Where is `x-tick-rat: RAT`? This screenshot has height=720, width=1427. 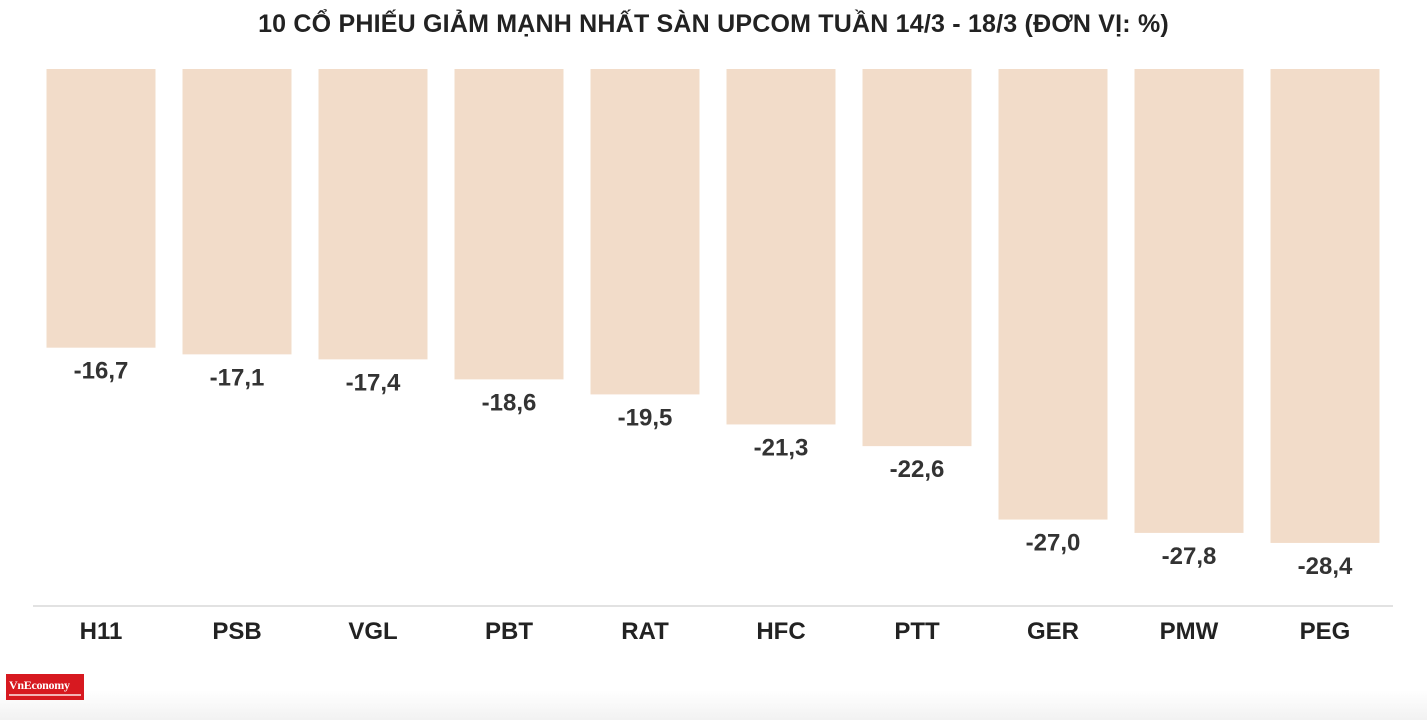
x-tick-rat: RAT is located at coordinates (645, 631).